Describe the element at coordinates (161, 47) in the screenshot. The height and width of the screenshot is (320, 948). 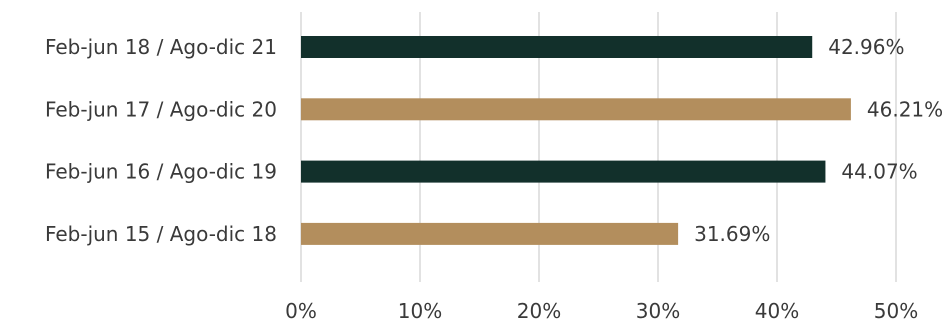
I see `category-label: Feb-jun 18 / Ago-dic 21` at that location.